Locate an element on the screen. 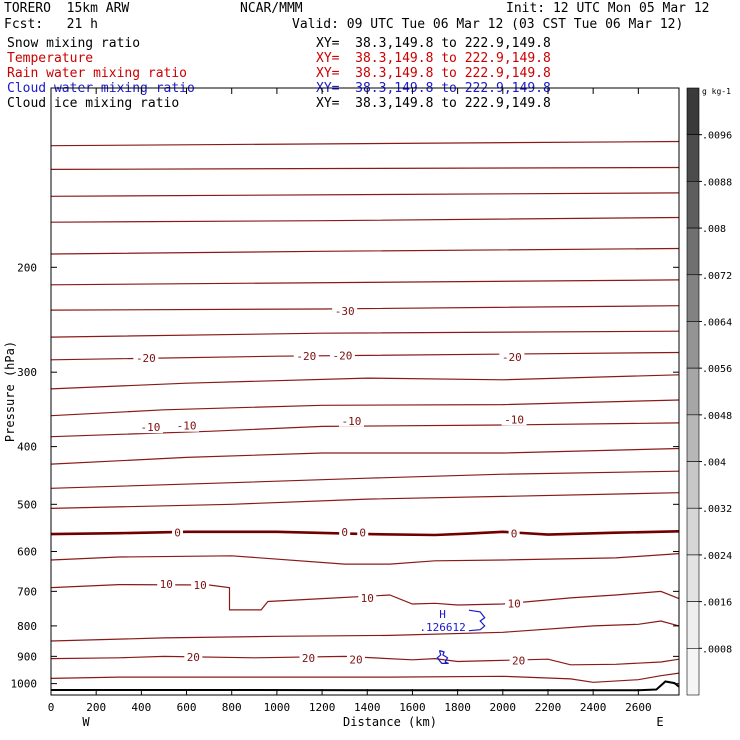 This screenshot has height=740, width=740. x-tick-label: 2600 is located at coordinates (638, 707).